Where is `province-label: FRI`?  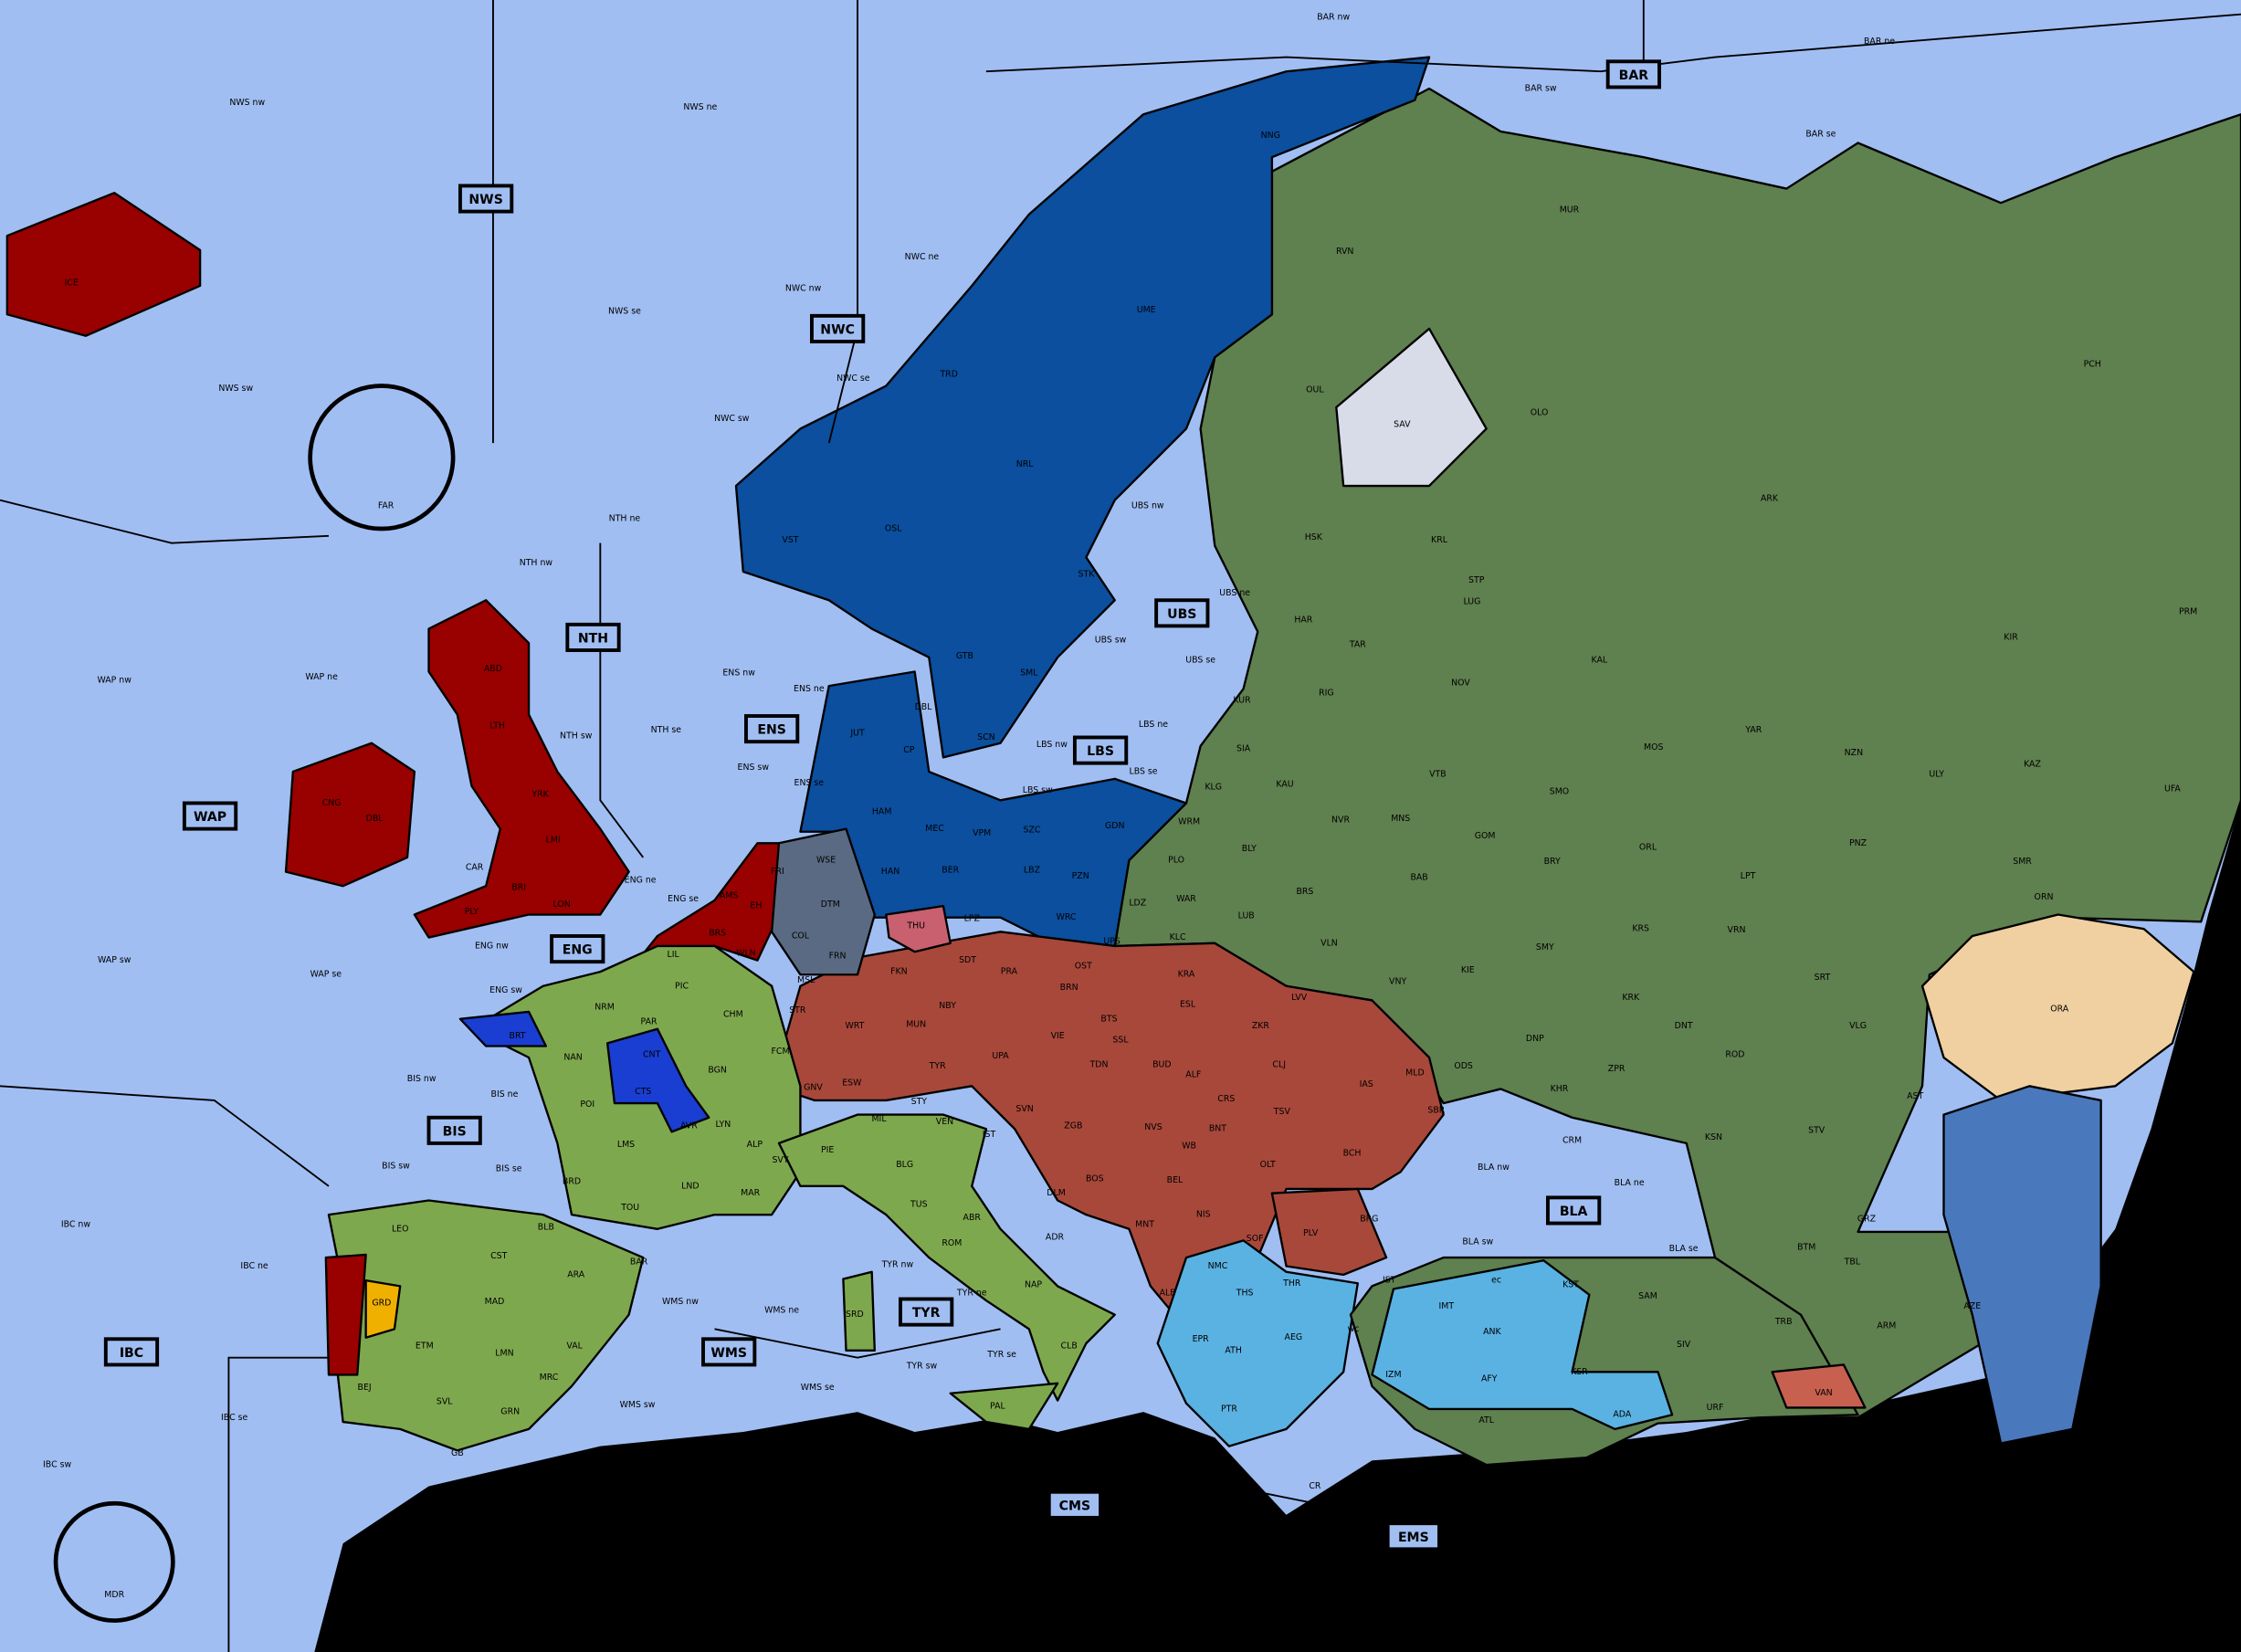 province-label: FRI is located at coordinates (777, 872).